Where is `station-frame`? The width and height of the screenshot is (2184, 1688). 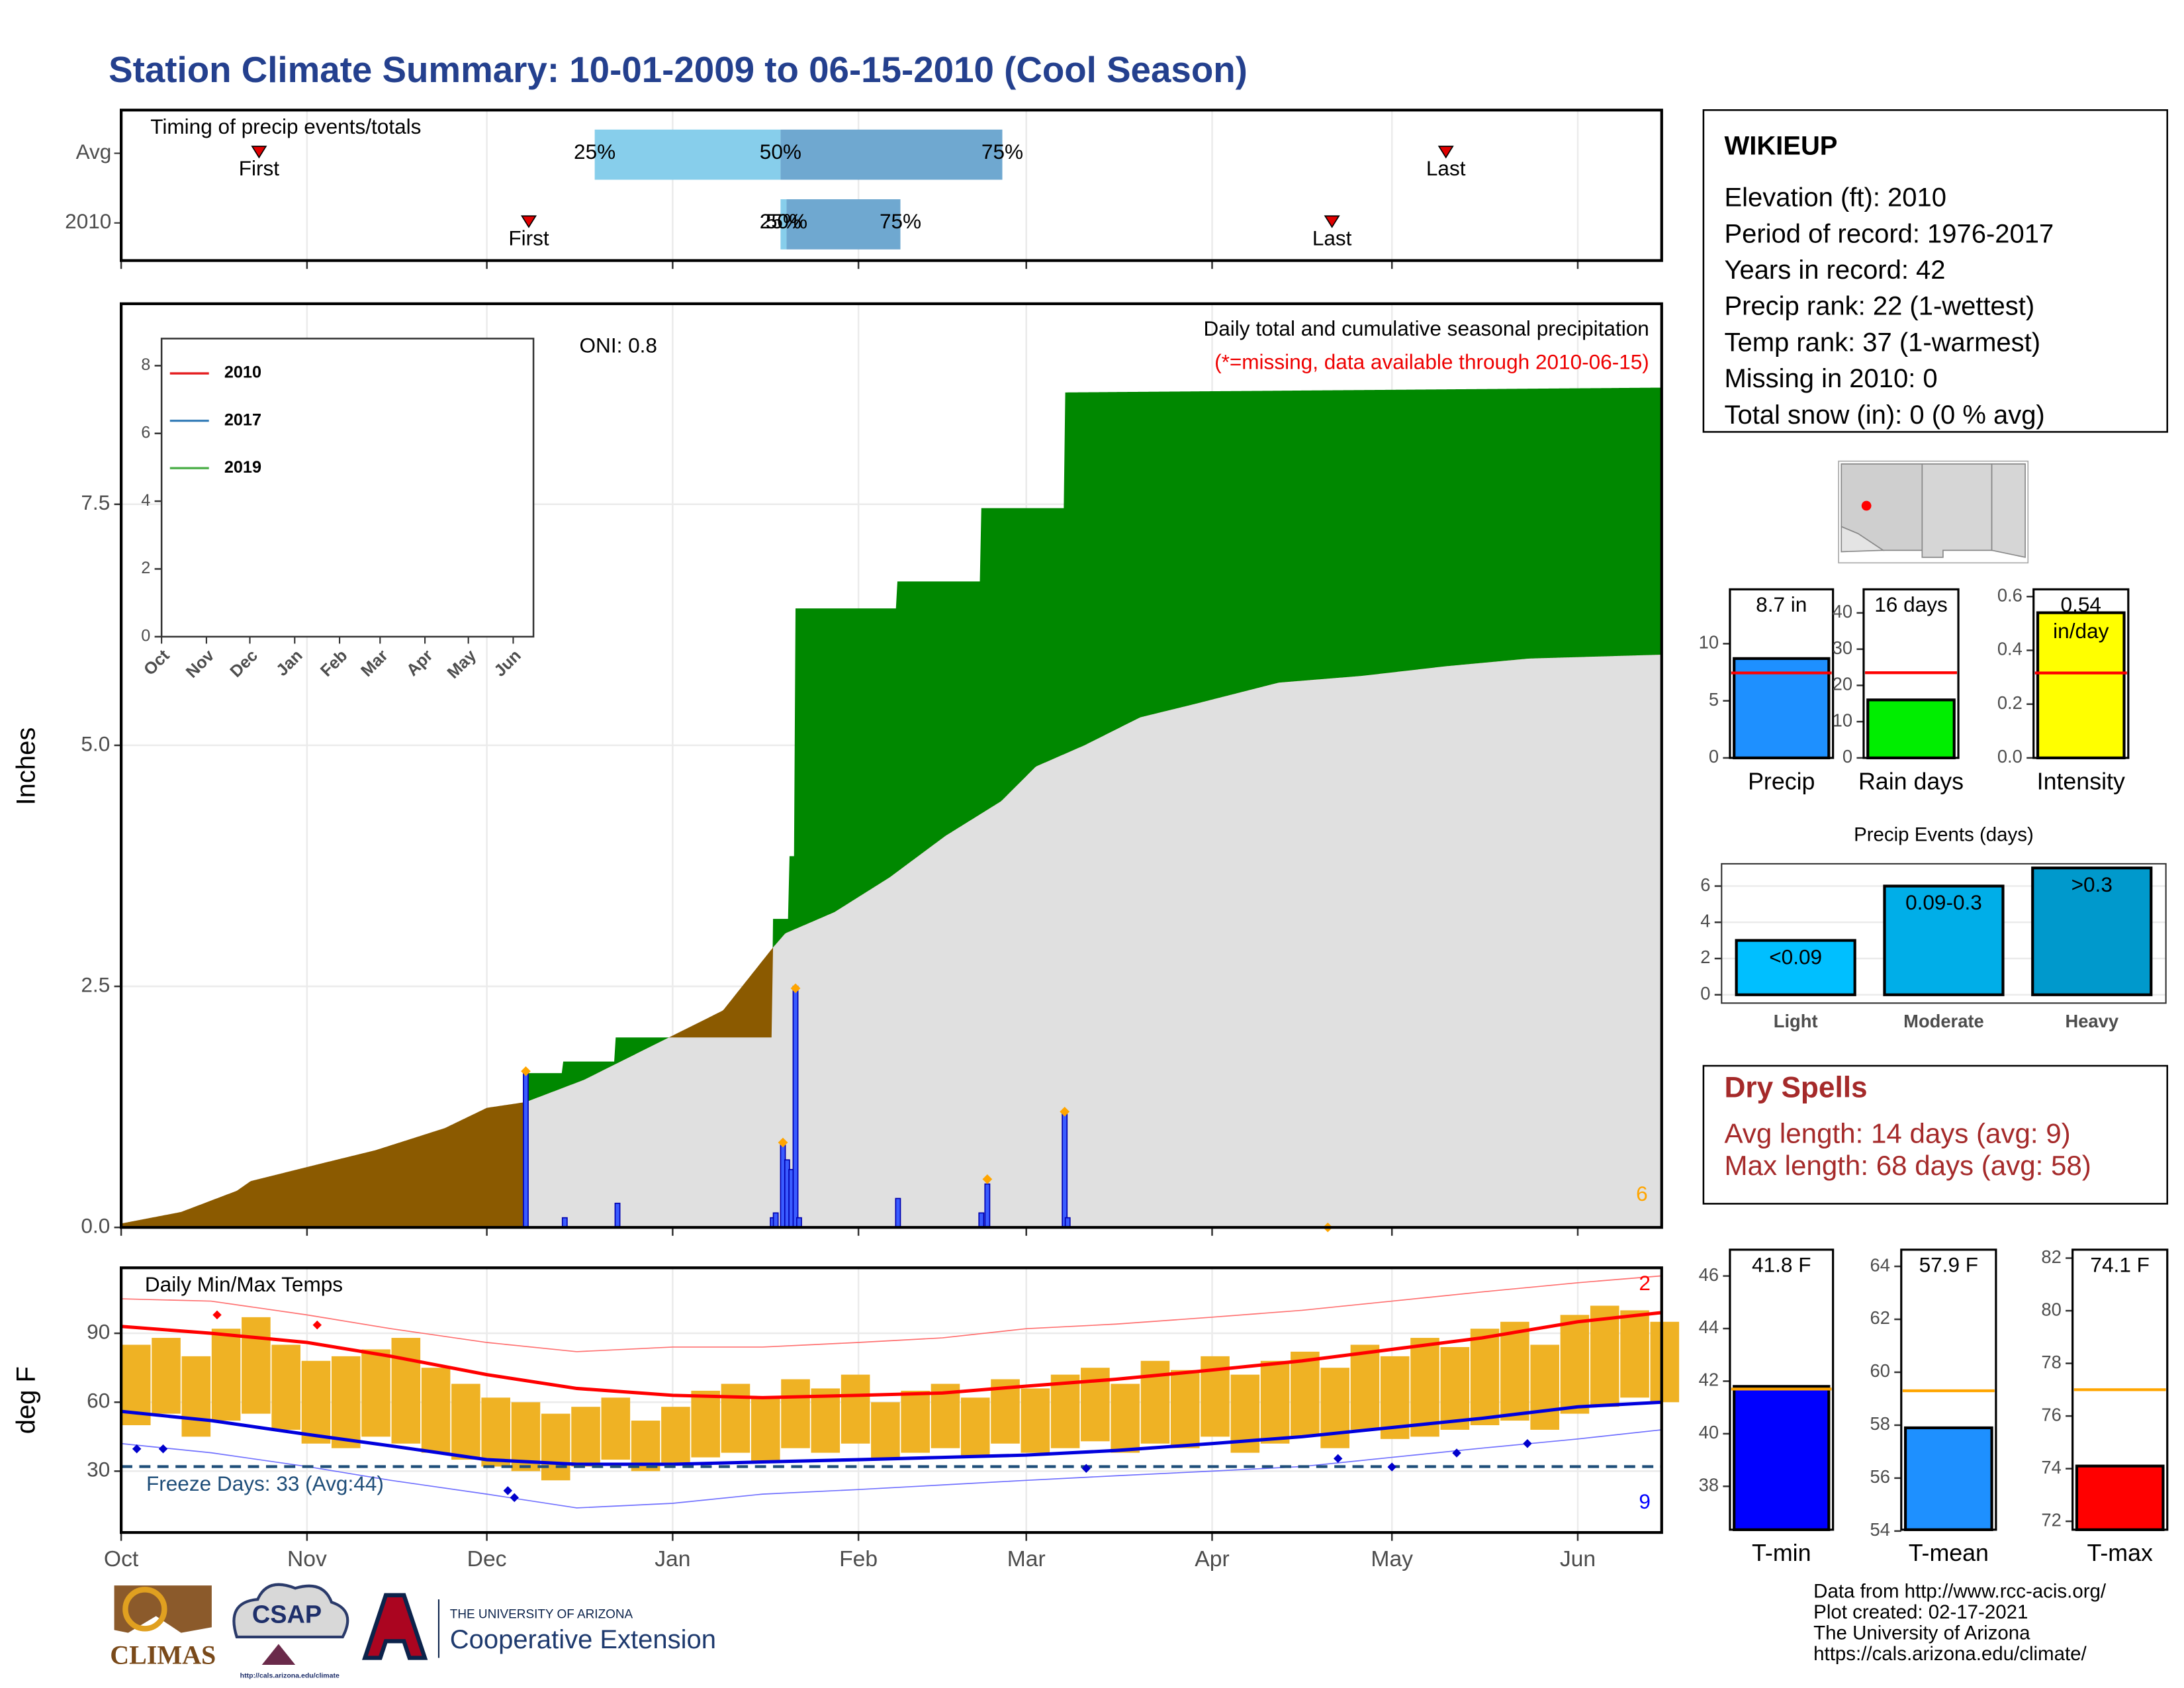
station-frame is located at coordinates (1935, 271).